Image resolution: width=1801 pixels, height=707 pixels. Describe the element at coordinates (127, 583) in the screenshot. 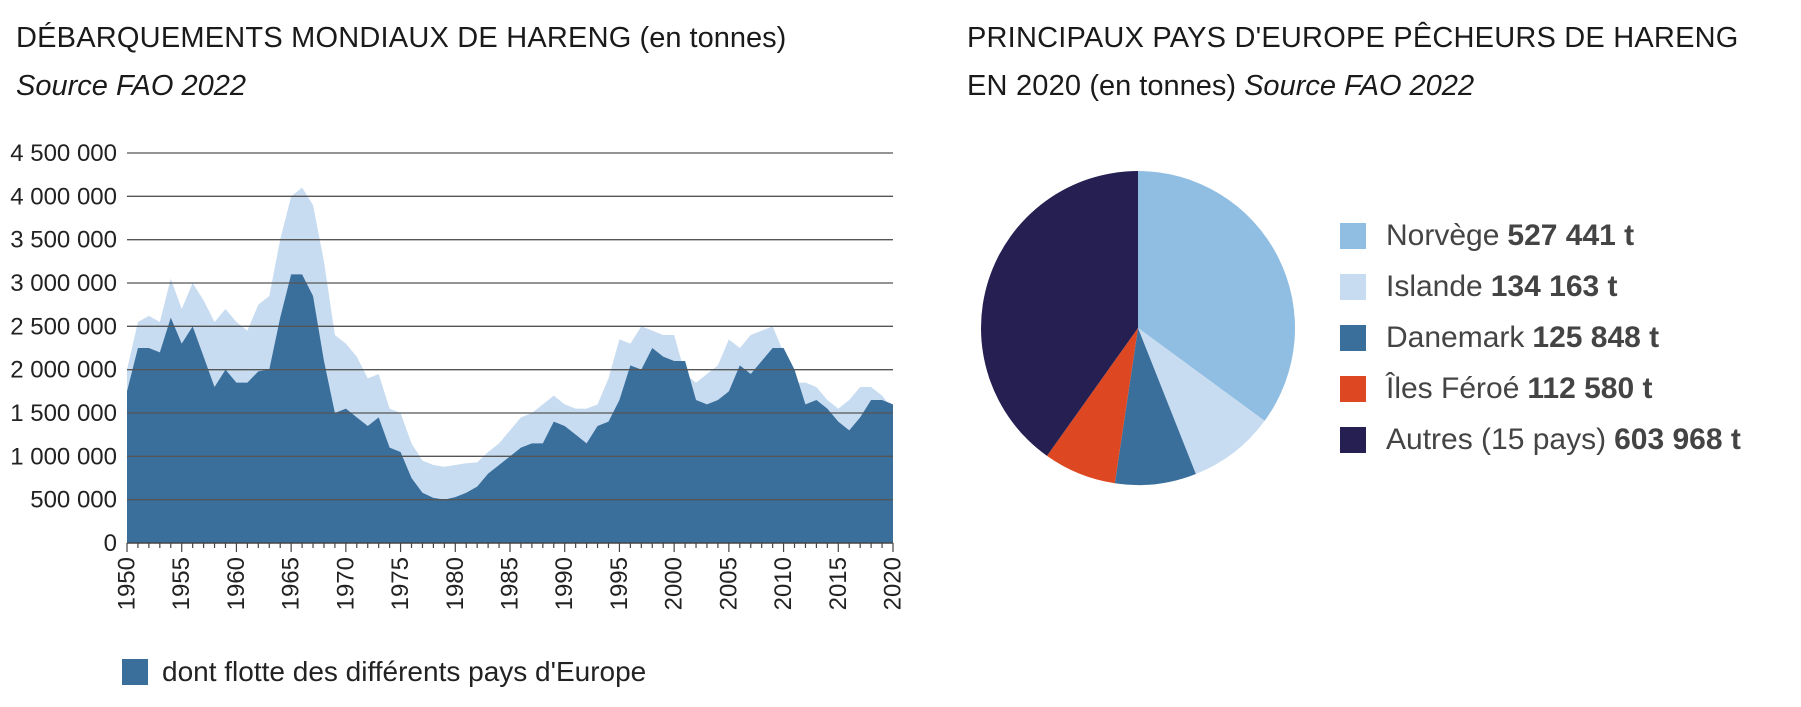

I see `x-tick-label: 1950` at that location.